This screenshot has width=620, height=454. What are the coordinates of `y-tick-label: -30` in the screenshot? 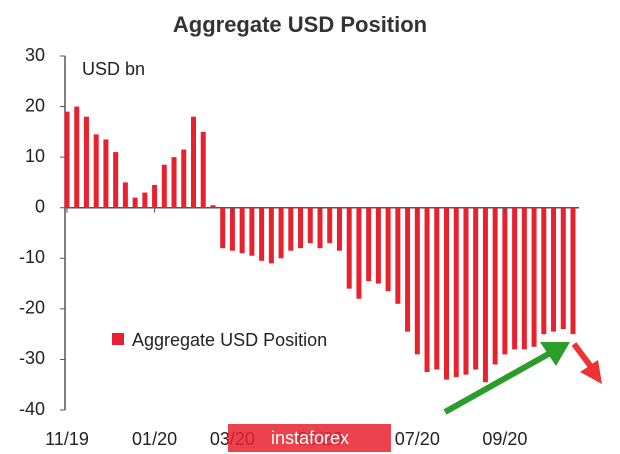 It's located at (32, 358).